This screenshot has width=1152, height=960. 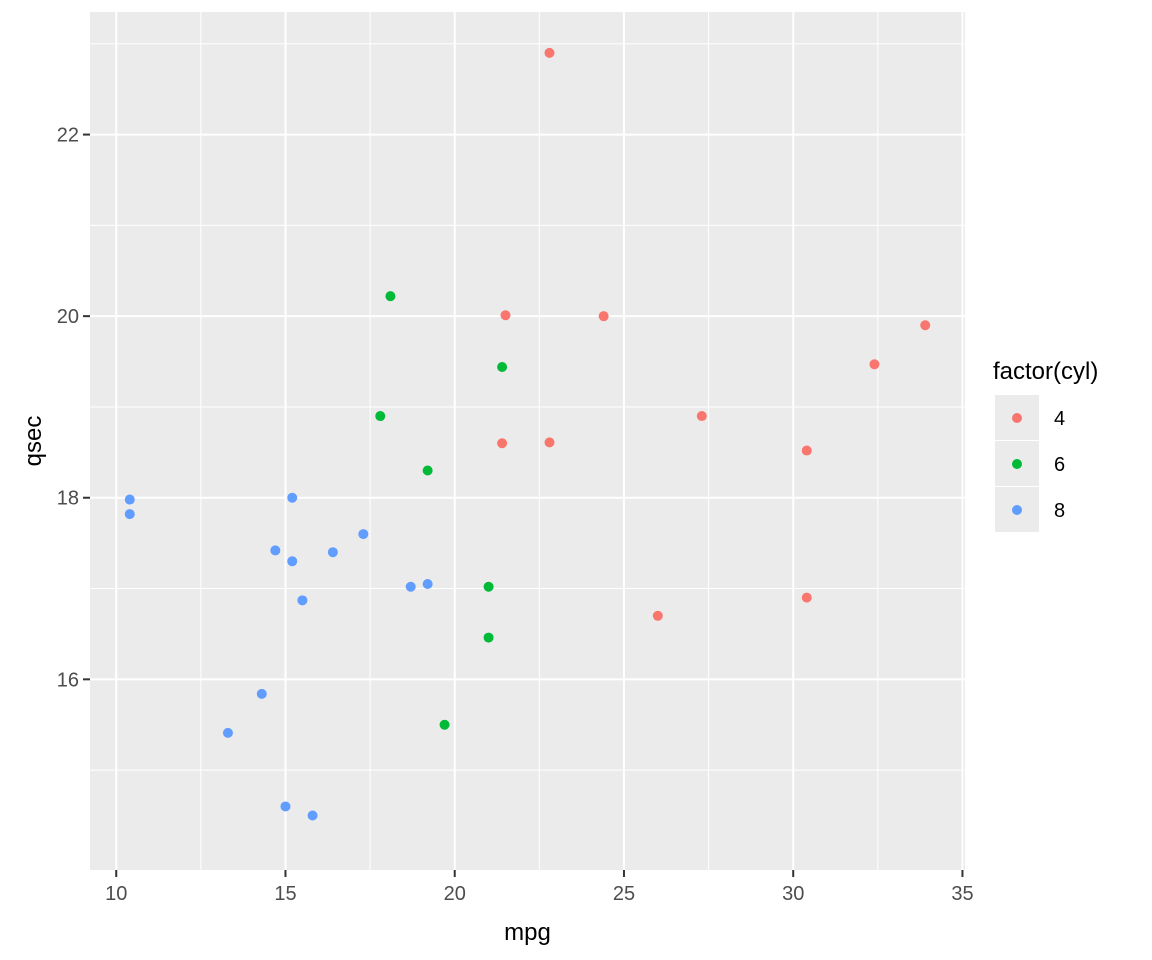 I want to click on x-tick-label: 10, so click(x=116, y=894).